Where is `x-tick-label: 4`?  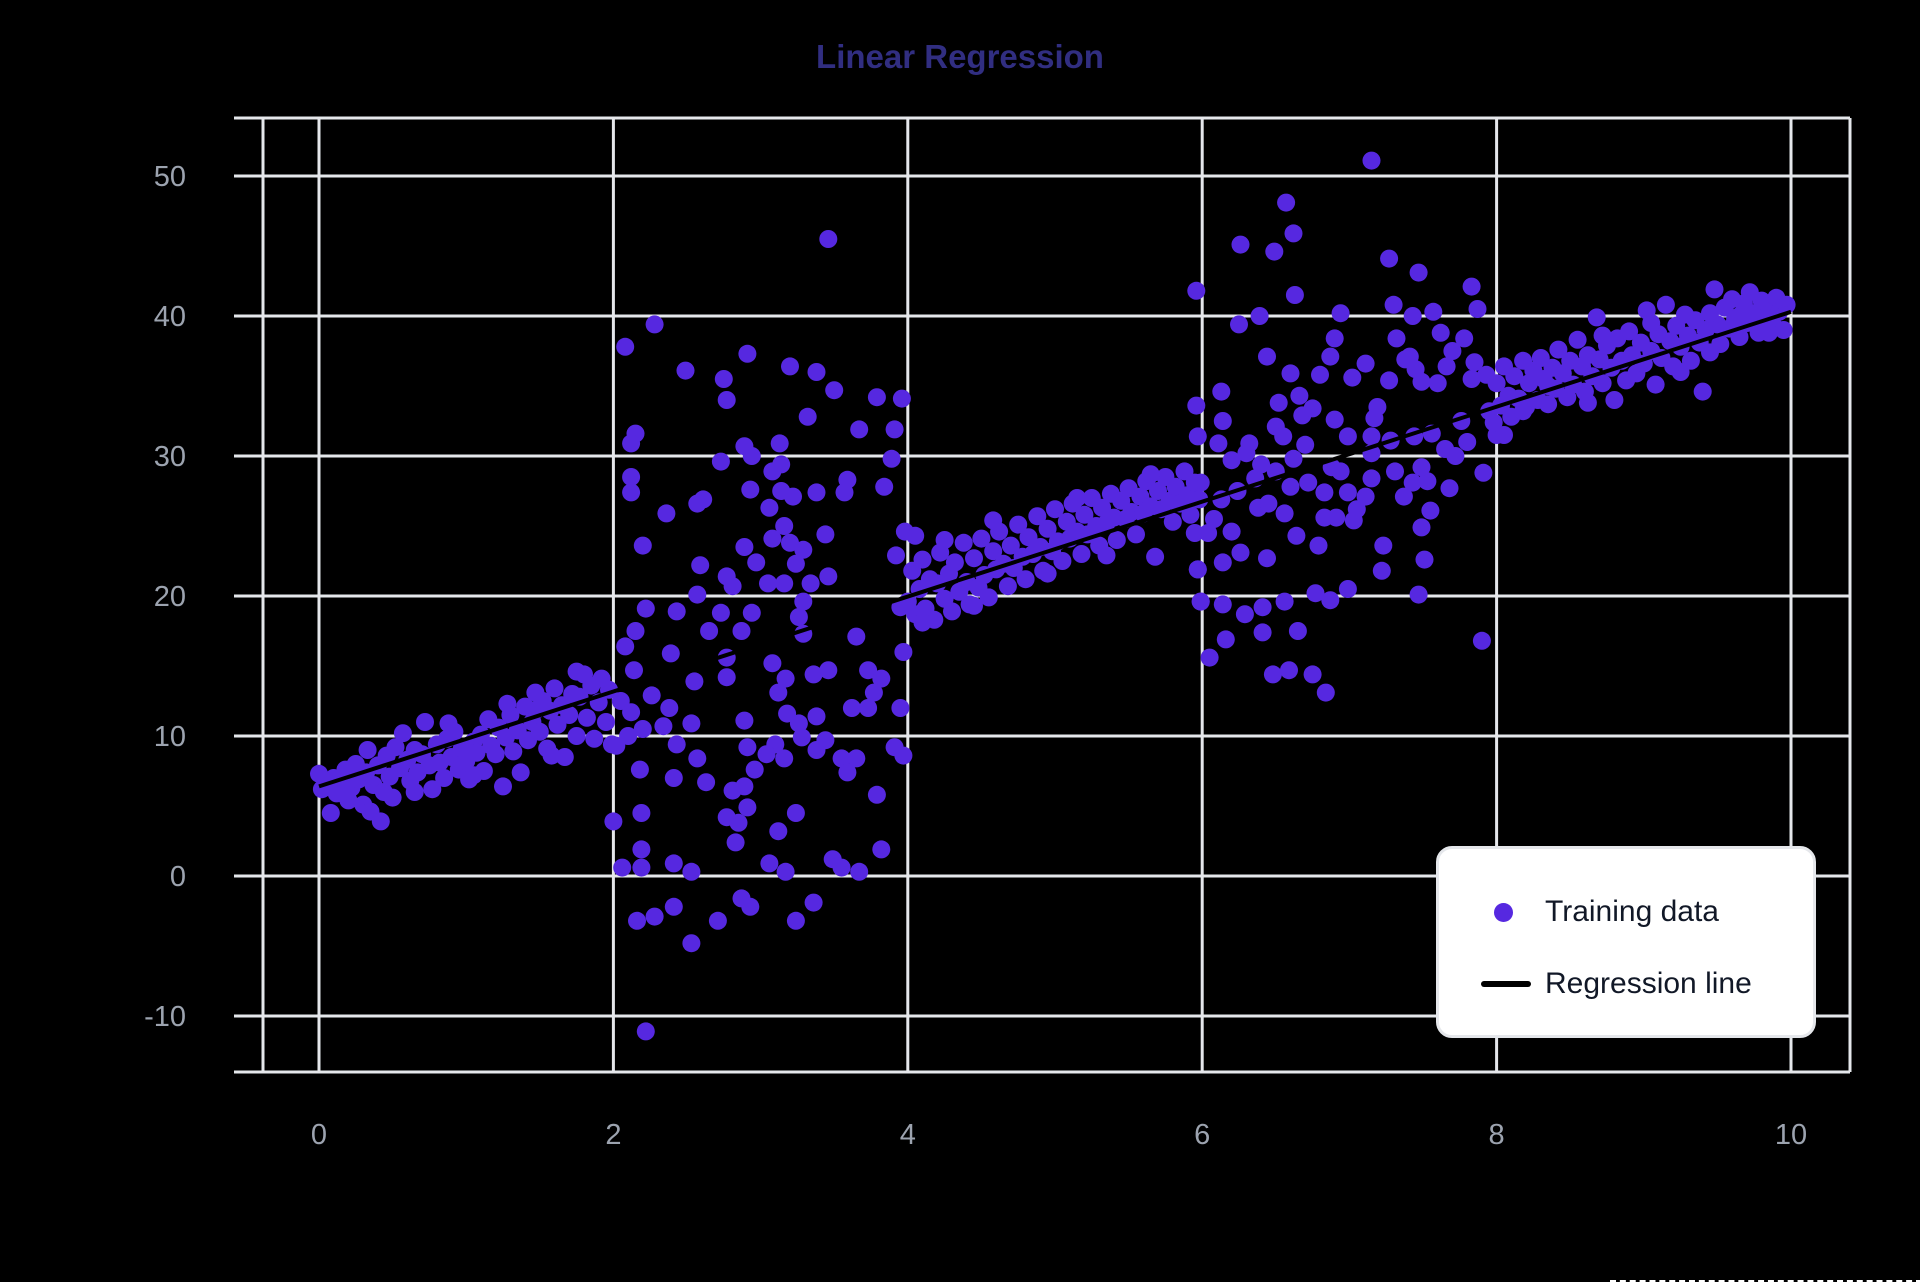
x-tick-label: 4 is located at coordinates (908, 1135).